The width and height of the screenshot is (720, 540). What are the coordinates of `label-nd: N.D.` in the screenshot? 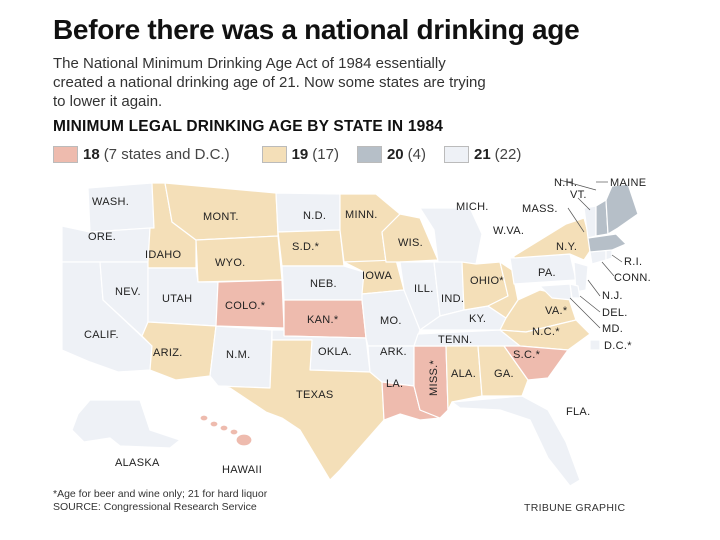 It's located at (314, 216).